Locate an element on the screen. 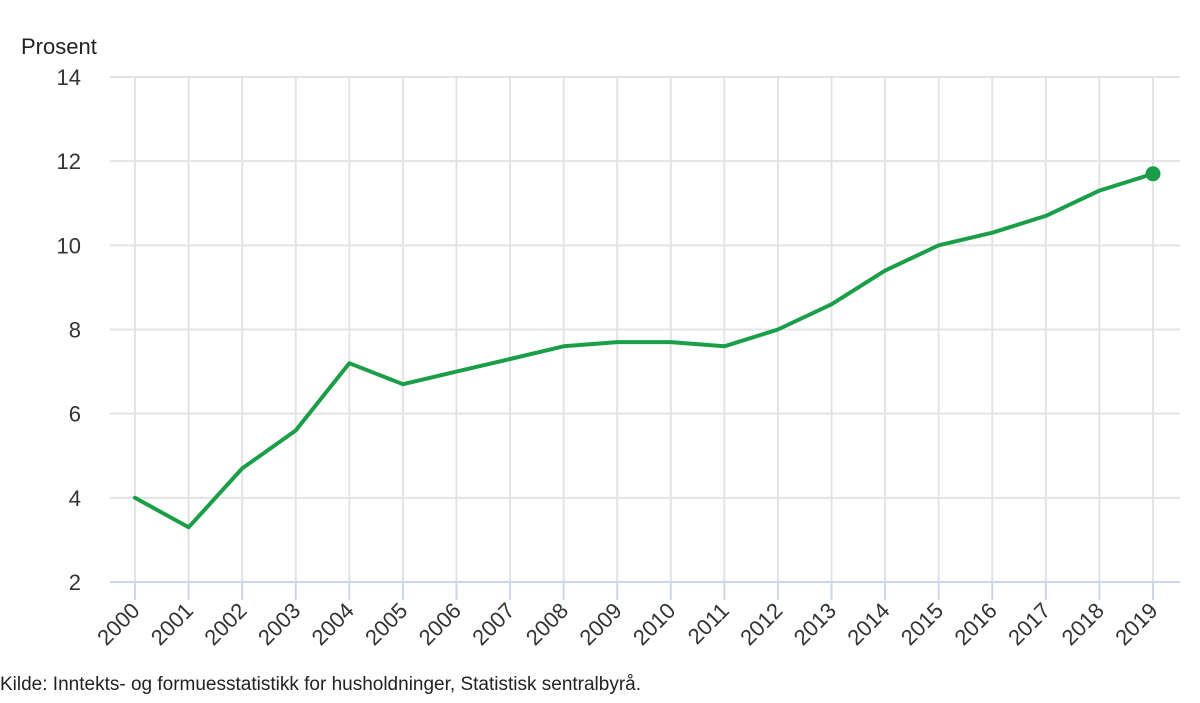  y-tick-label: 8 is located at coordinates (75, 330).